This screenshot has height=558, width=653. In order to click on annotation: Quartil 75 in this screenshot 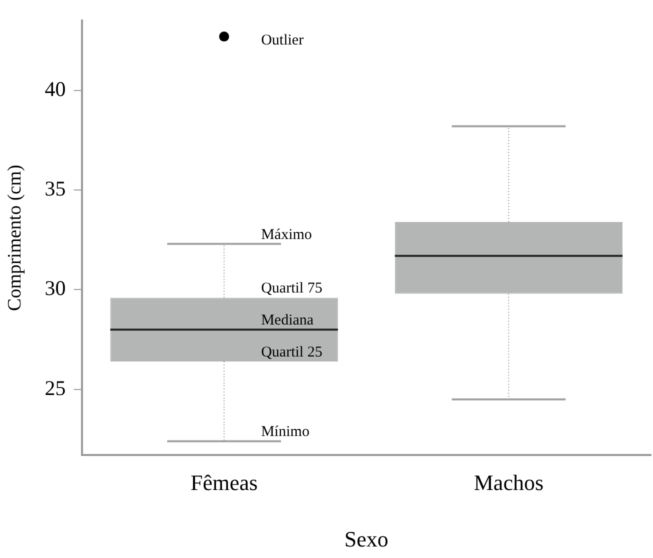, I will do `click(291, 288)`.